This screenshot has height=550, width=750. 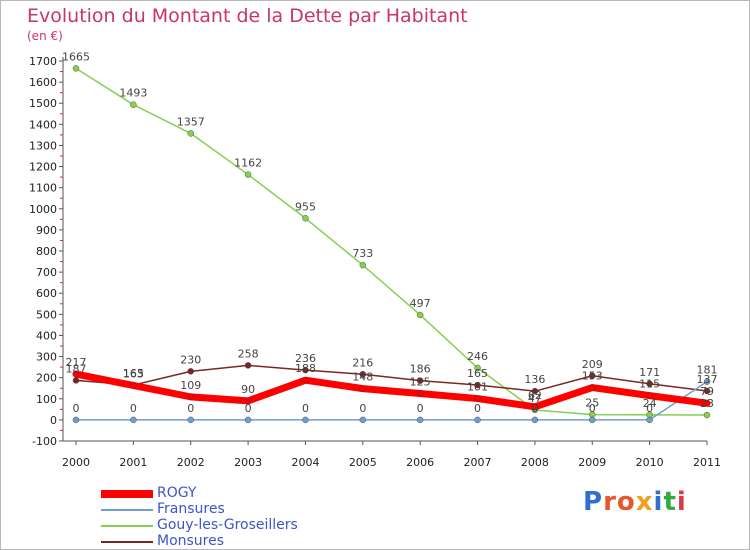 I want to click on y-tick-label: -100, so click(x=44, y=441).